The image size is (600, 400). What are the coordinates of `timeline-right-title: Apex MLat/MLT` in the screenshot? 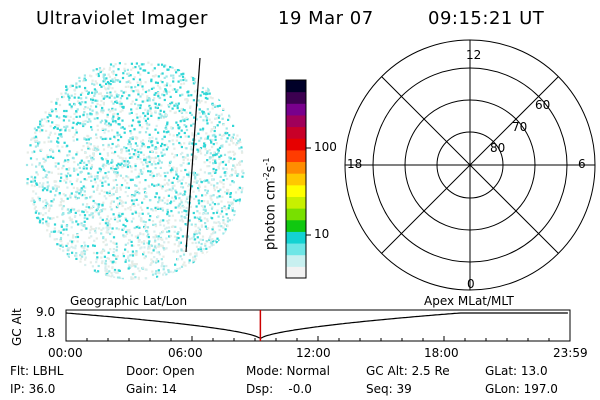 It's located at (469, 301).